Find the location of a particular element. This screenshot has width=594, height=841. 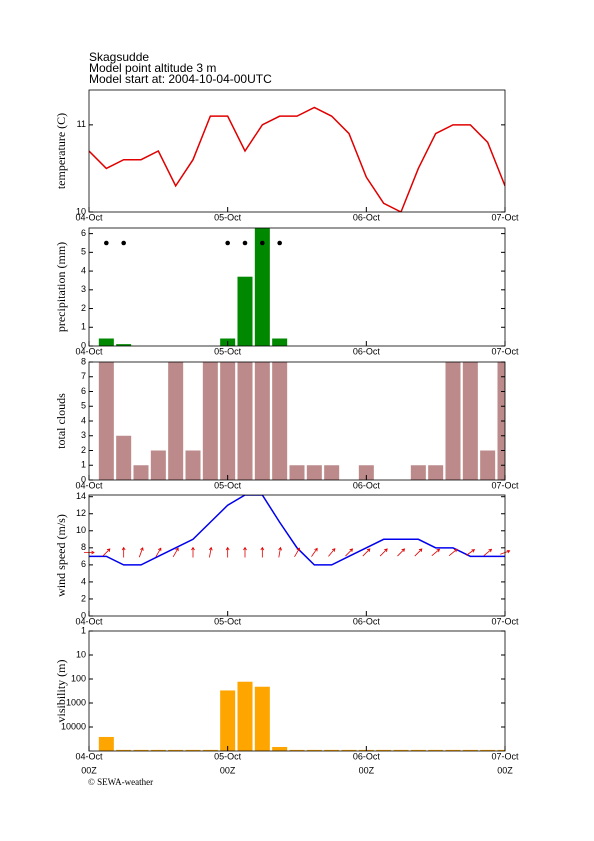

y-tick-label: 100 is located at coordinates (78, 678).